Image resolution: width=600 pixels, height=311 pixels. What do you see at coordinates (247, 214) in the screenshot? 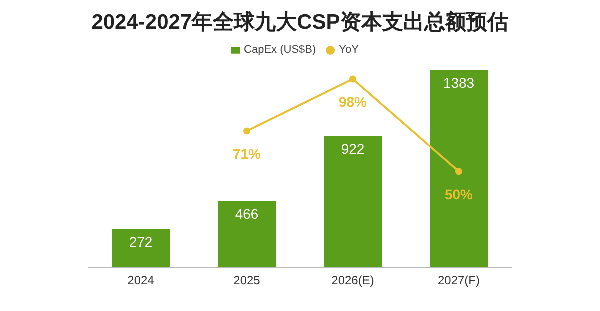
I see `data-label: 466` at bounding box center [247, 214].